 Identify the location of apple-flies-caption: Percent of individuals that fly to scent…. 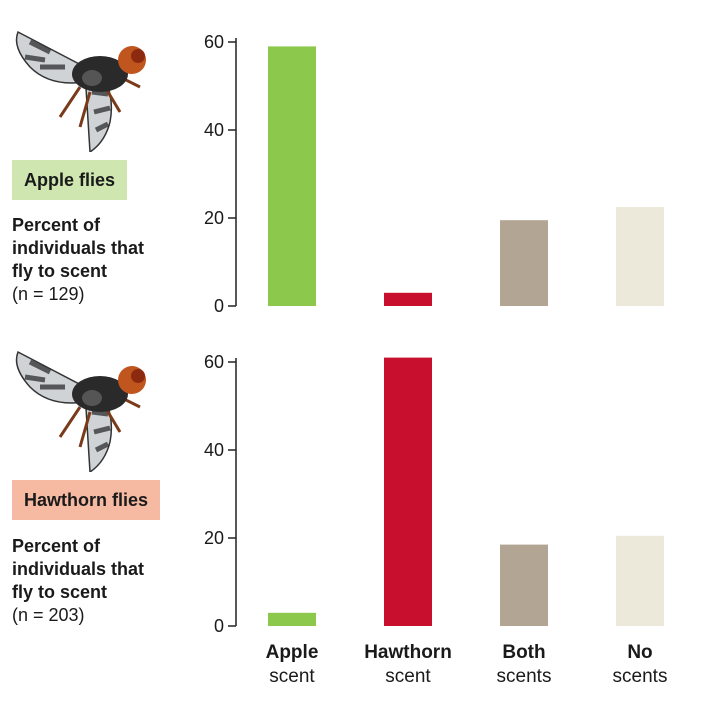
(78, 260).